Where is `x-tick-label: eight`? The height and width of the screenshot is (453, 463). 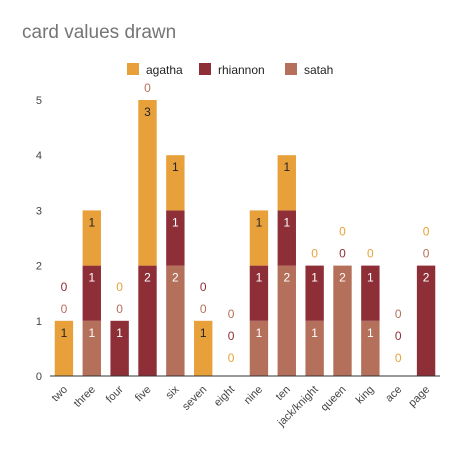 x-tick-label: eight is located at coordinates (224, 396).